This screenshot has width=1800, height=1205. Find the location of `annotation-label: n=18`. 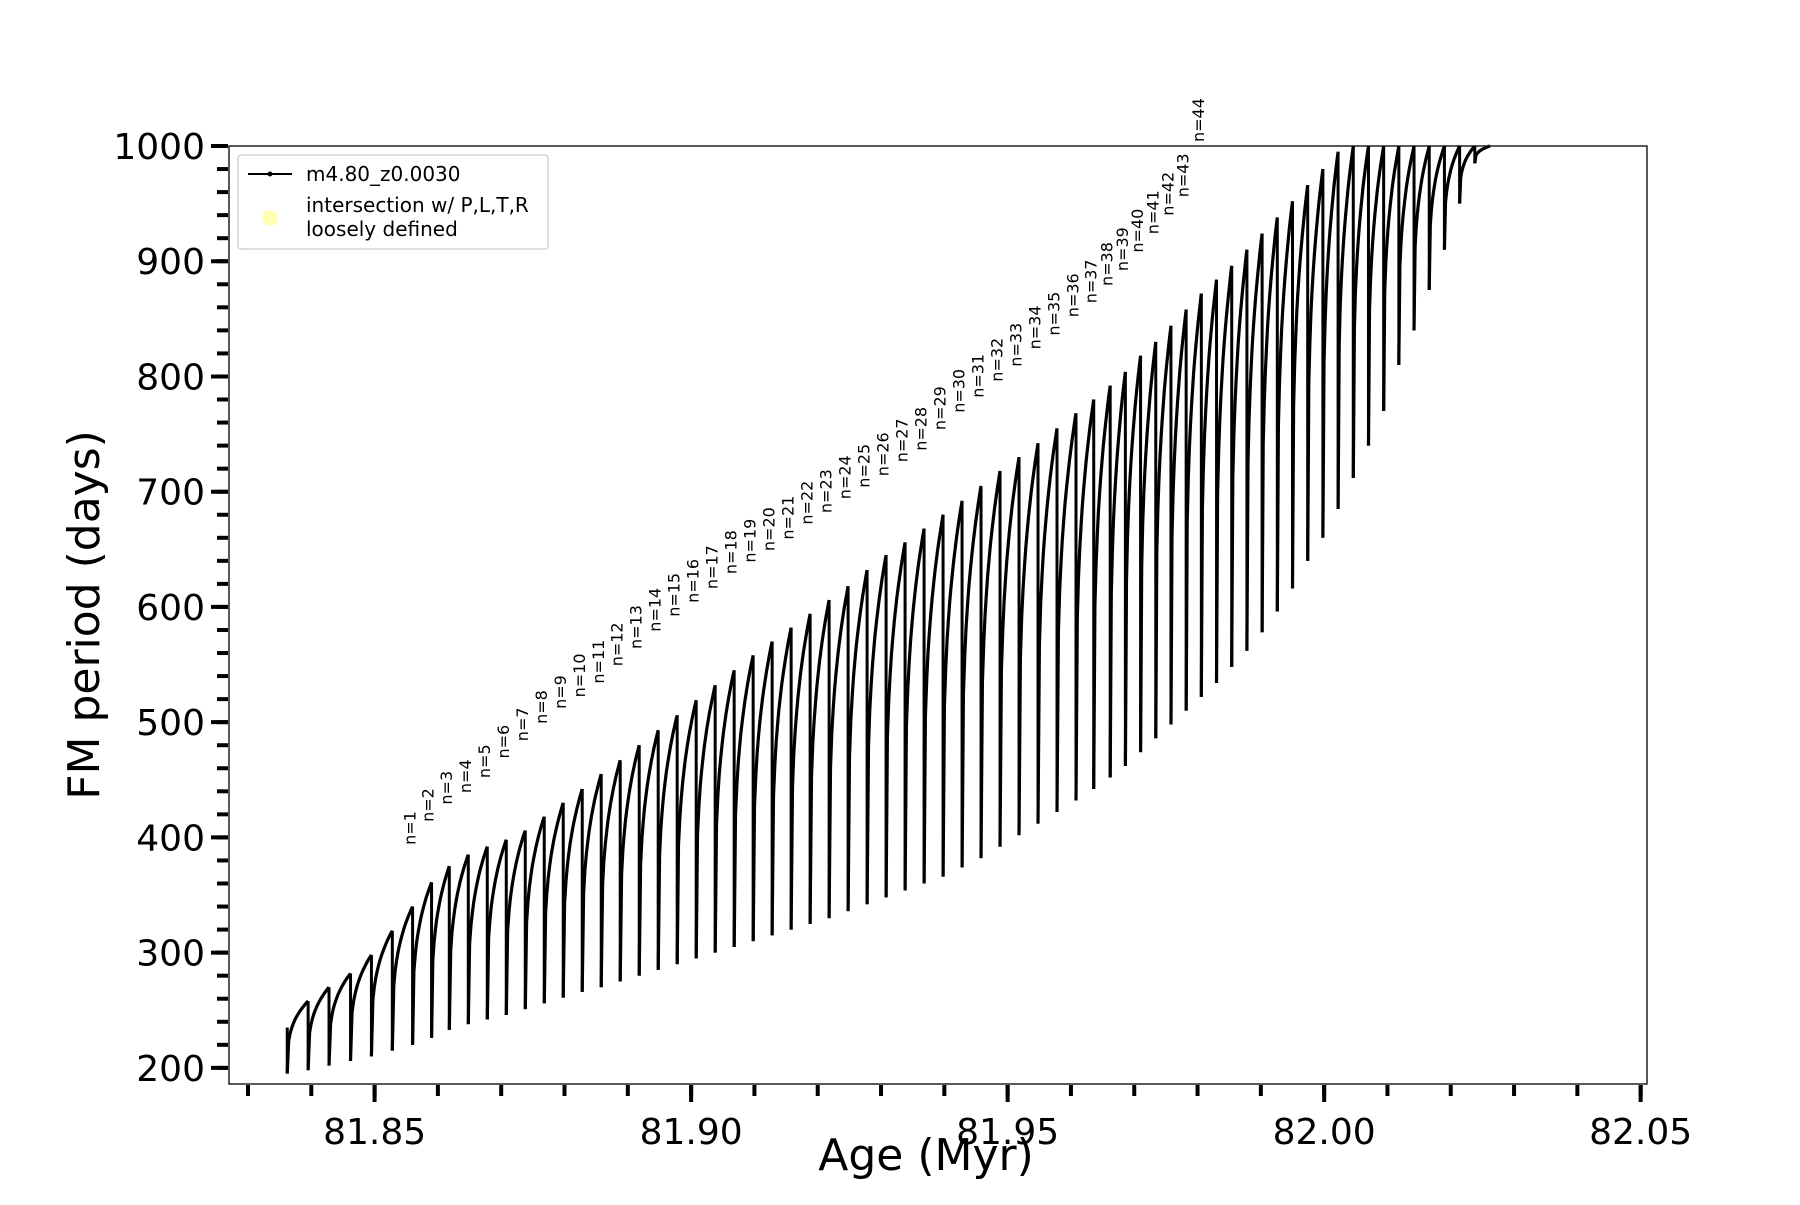

annotation-label: n=18 is located at coordinates (731, 552).